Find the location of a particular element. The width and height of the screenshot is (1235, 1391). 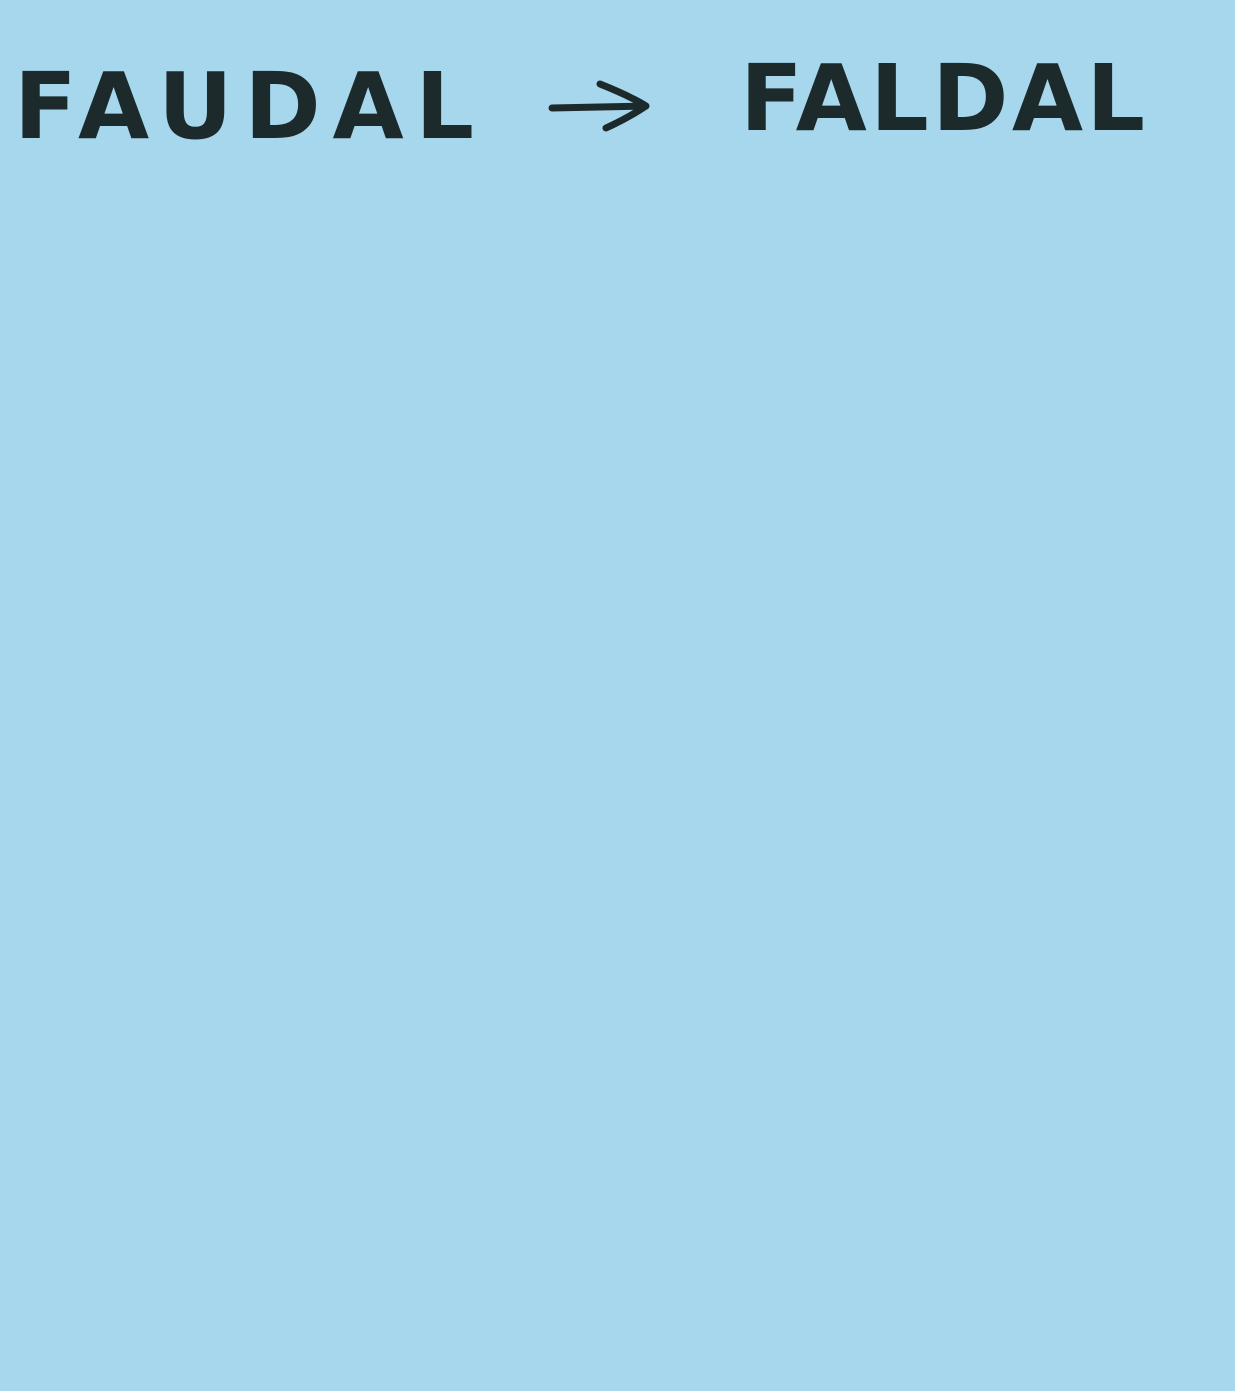

arrow-shaft is located at coordinates (598, 107).